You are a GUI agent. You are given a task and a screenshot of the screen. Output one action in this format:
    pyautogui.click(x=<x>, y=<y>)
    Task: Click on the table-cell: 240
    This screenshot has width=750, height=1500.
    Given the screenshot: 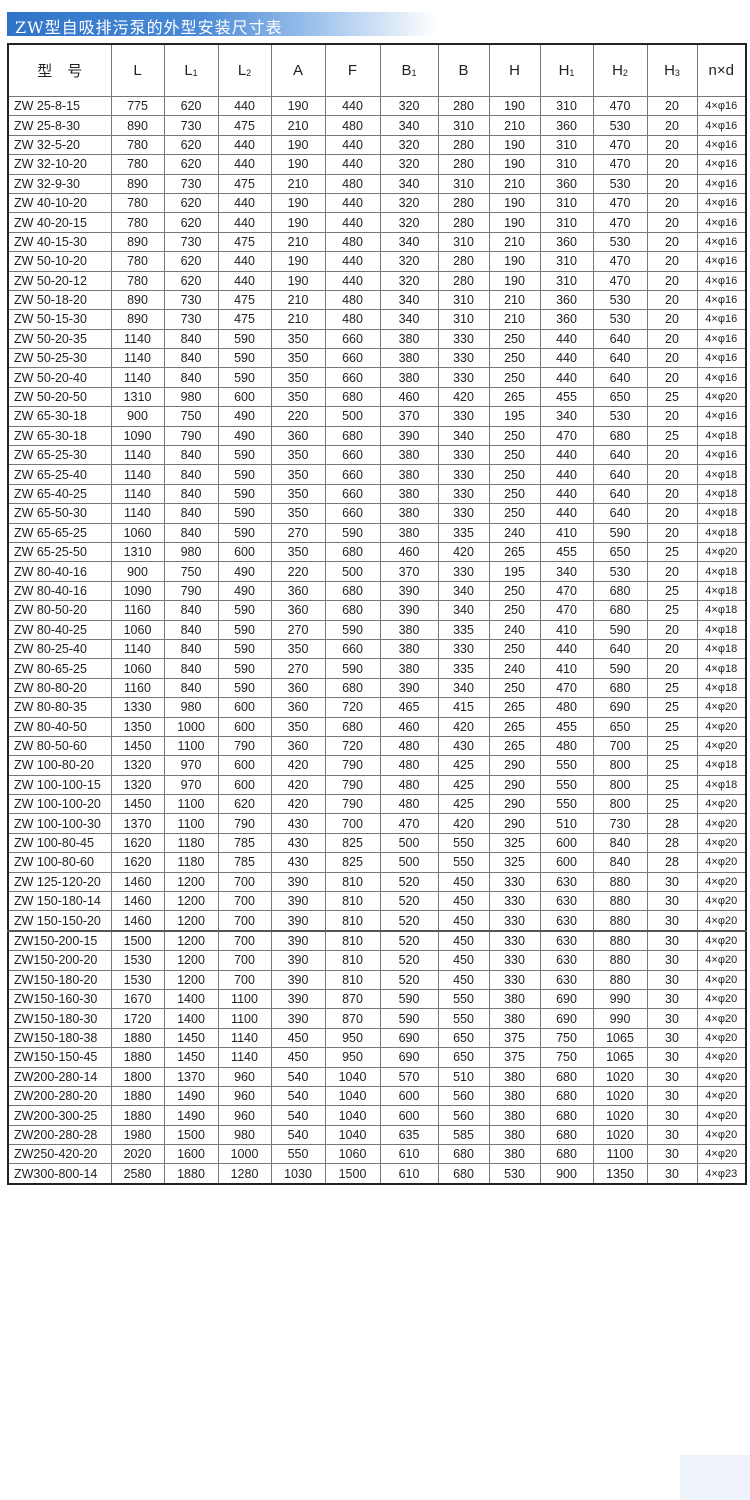 What is the action you would take?
    pyautogui.click(x=514, y=668)
    